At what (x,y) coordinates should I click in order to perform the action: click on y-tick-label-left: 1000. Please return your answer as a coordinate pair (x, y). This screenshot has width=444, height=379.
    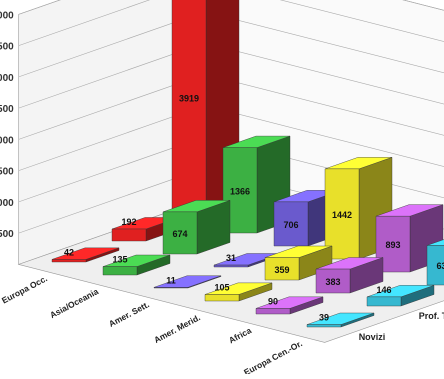
    Looking at the image, I should click on (7, 203).